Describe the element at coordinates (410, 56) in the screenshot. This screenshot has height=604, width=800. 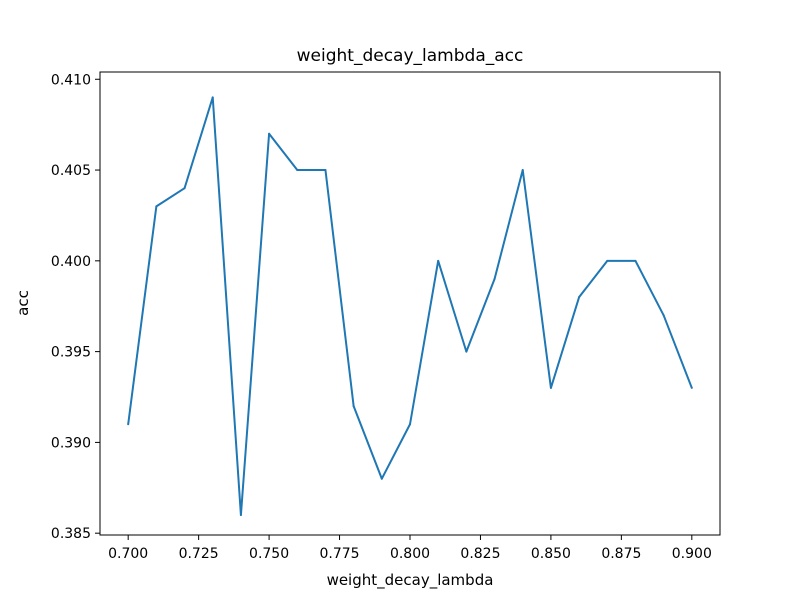
I see `chart-title: weight_decay_lambda_acc` at that location.